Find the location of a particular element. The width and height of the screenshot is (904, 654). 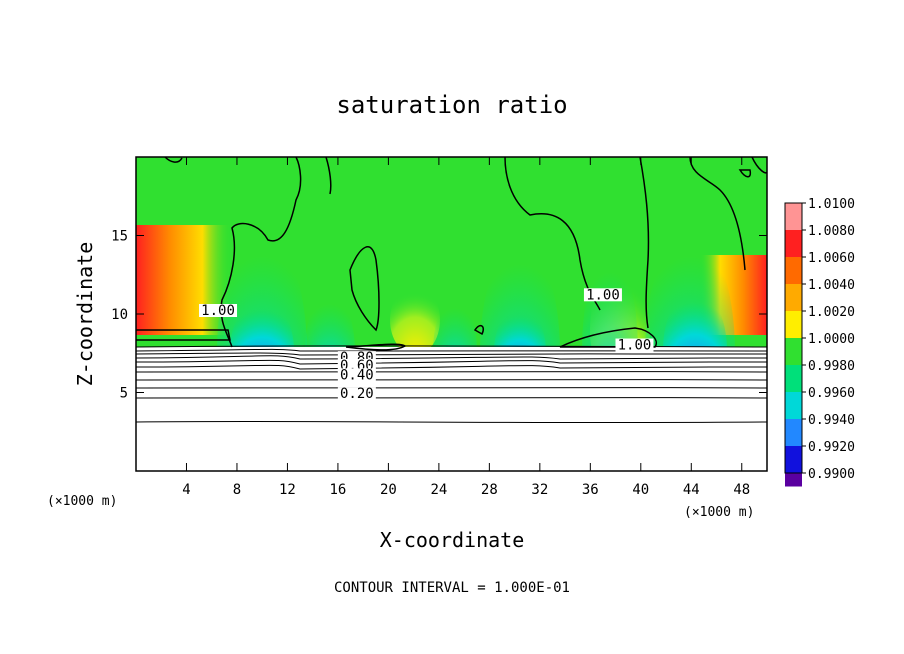

warm-plume is located at coordinates (415, 320).